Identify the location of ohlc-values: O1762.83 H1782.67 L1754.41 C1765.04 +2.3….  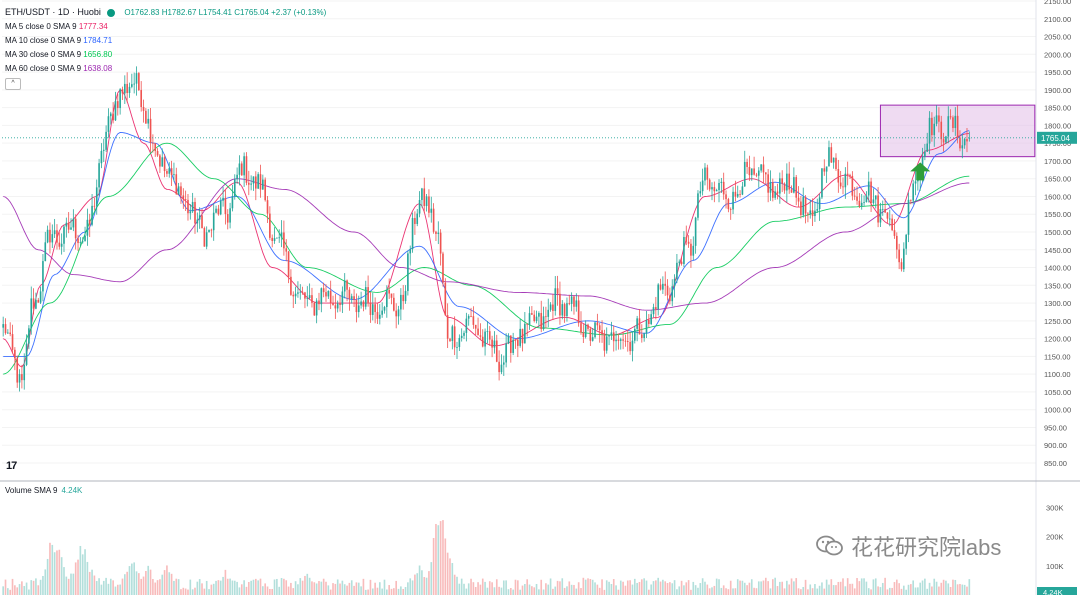
(225, 12).